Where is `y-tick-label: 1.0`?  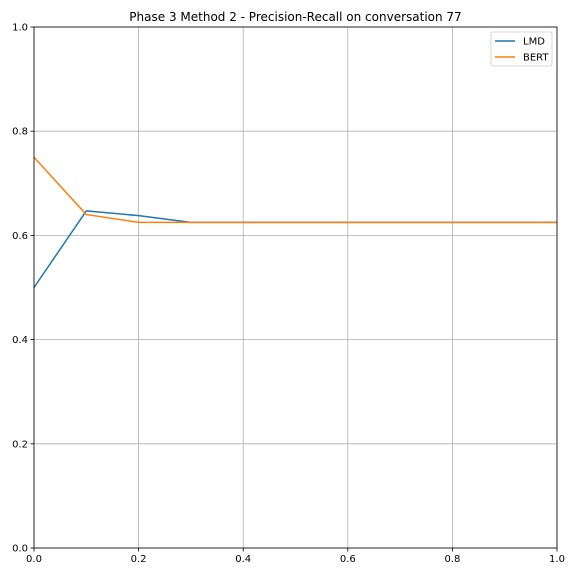
y-tick-label: 1.0 is located at coordinates (20, 28).